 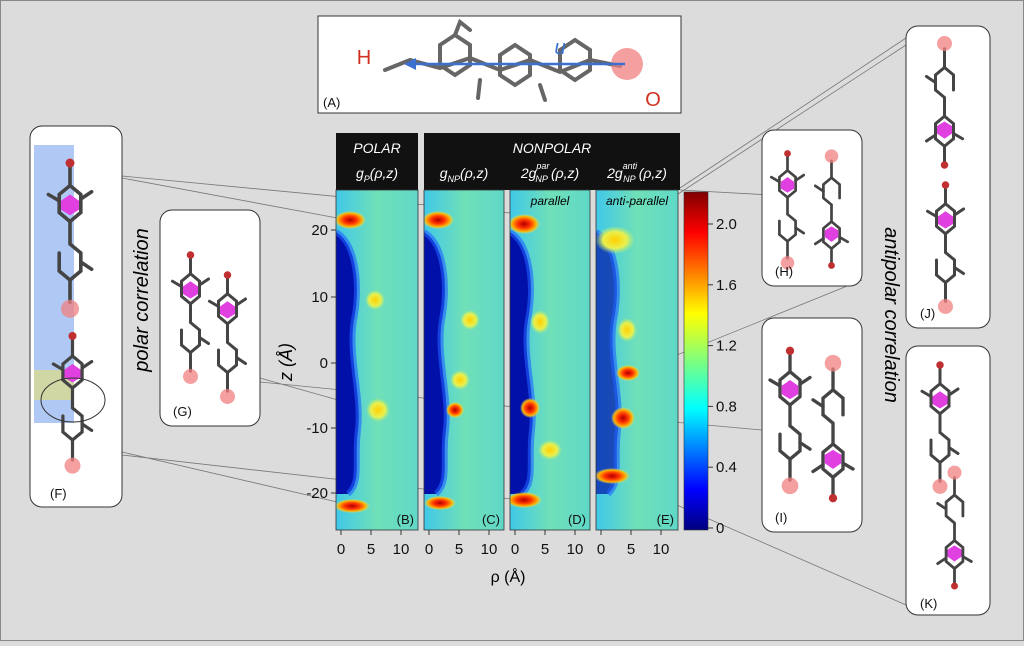 What do you see at coordinates (927, 313) in the screenshot?
I see `panel-label: (J)` at bounding box center [927, 313].